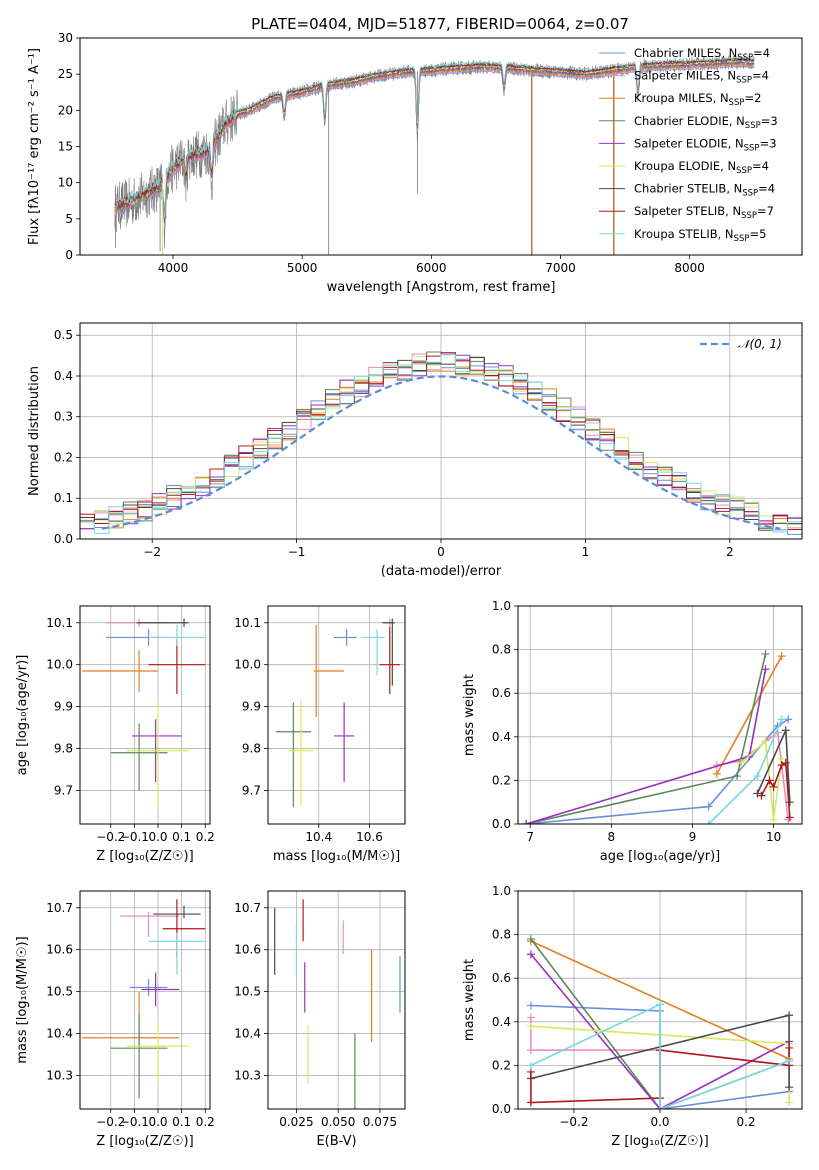  I want to click on x-tick-label: 5000, so click(302, 268).